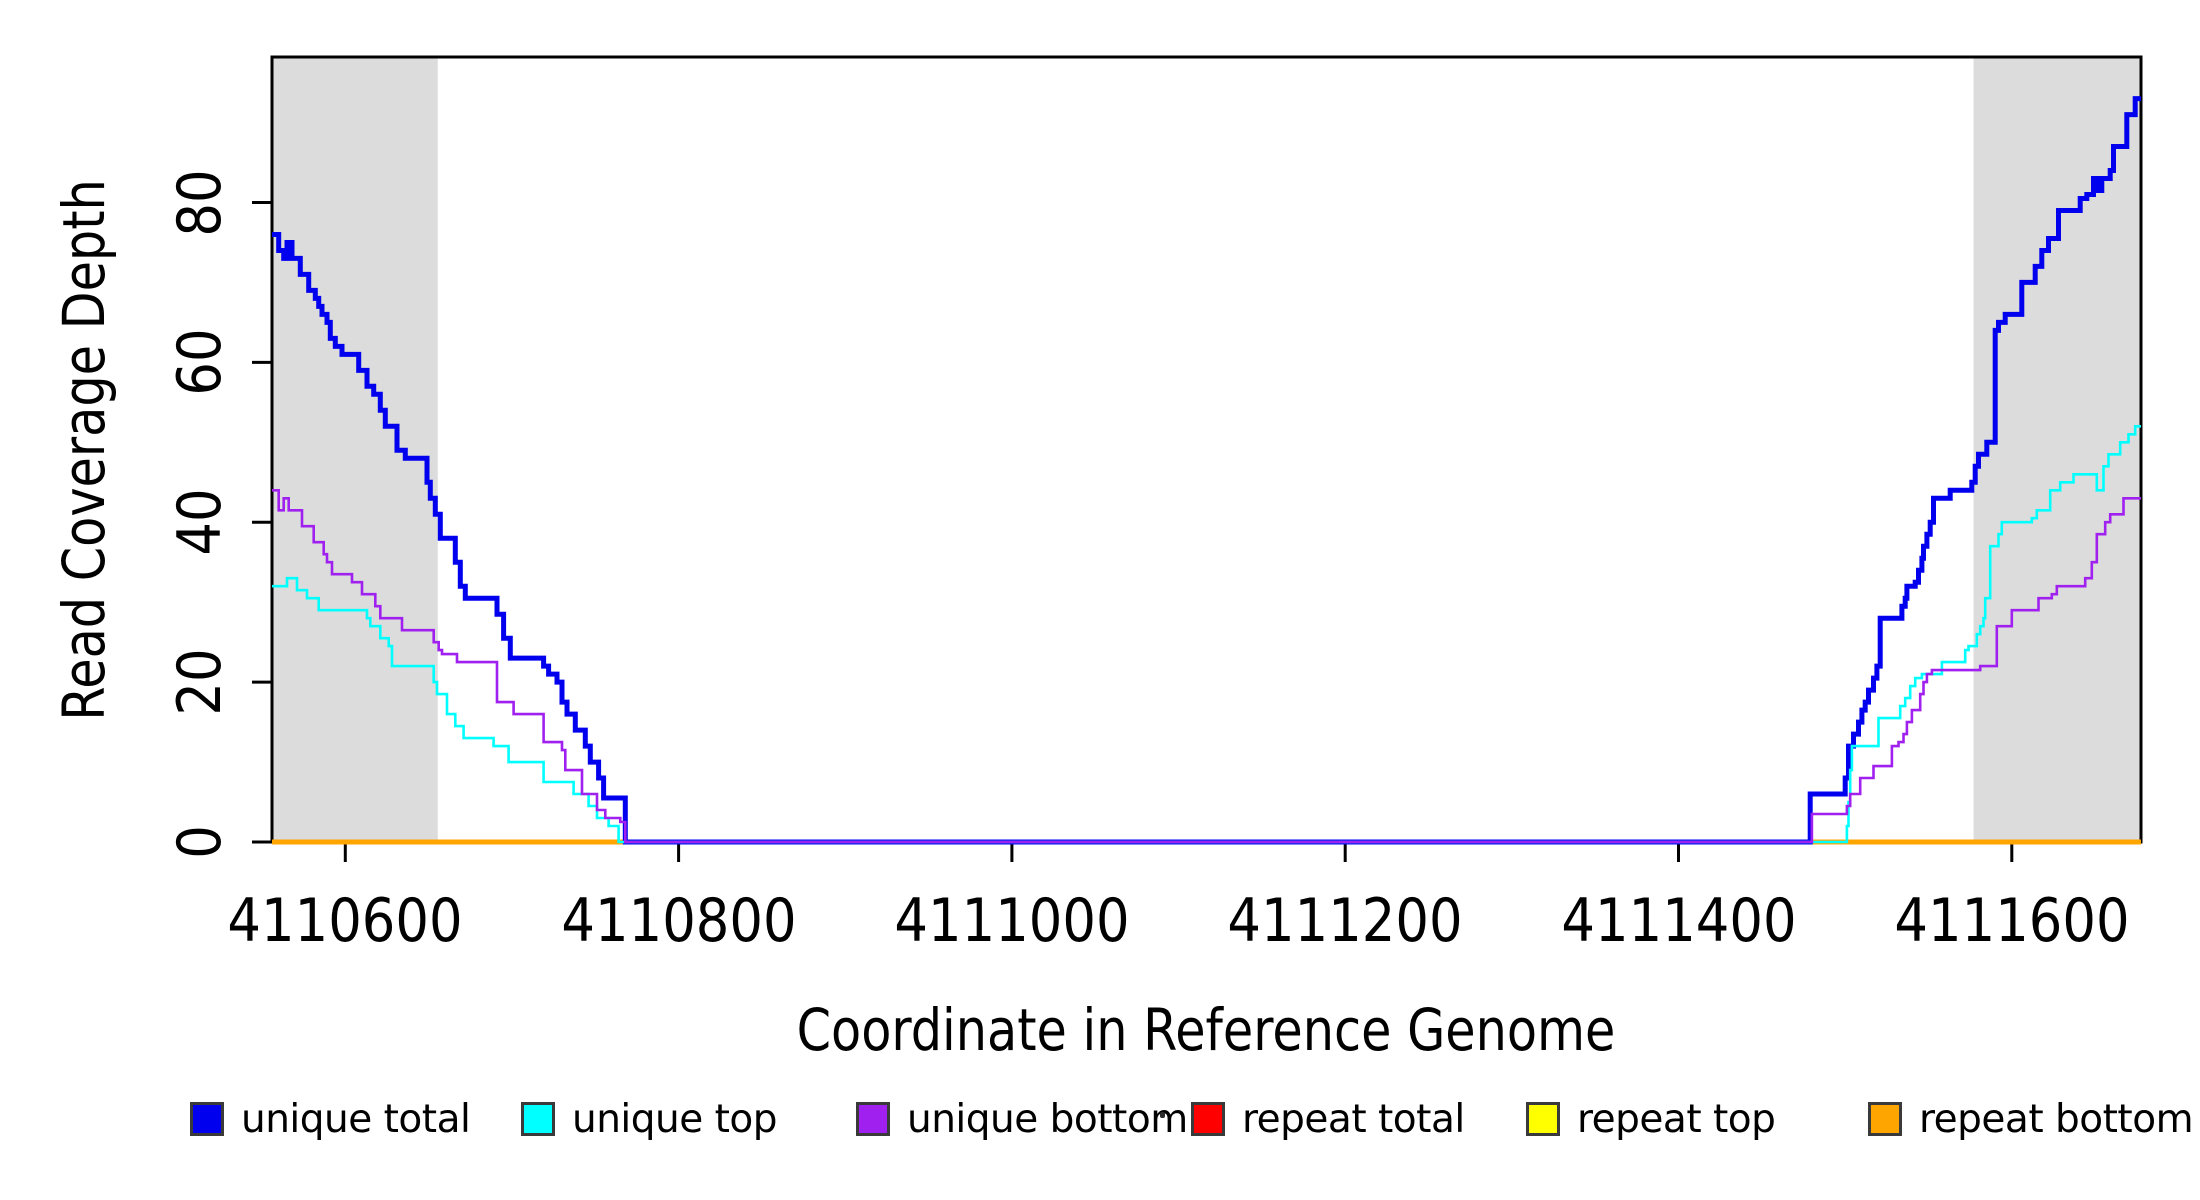 This screenshot has width=2200, height=1200. Describe the element at coordinates (200, 522) in the screenshot. I see `y-tick-label: 40` at that location.